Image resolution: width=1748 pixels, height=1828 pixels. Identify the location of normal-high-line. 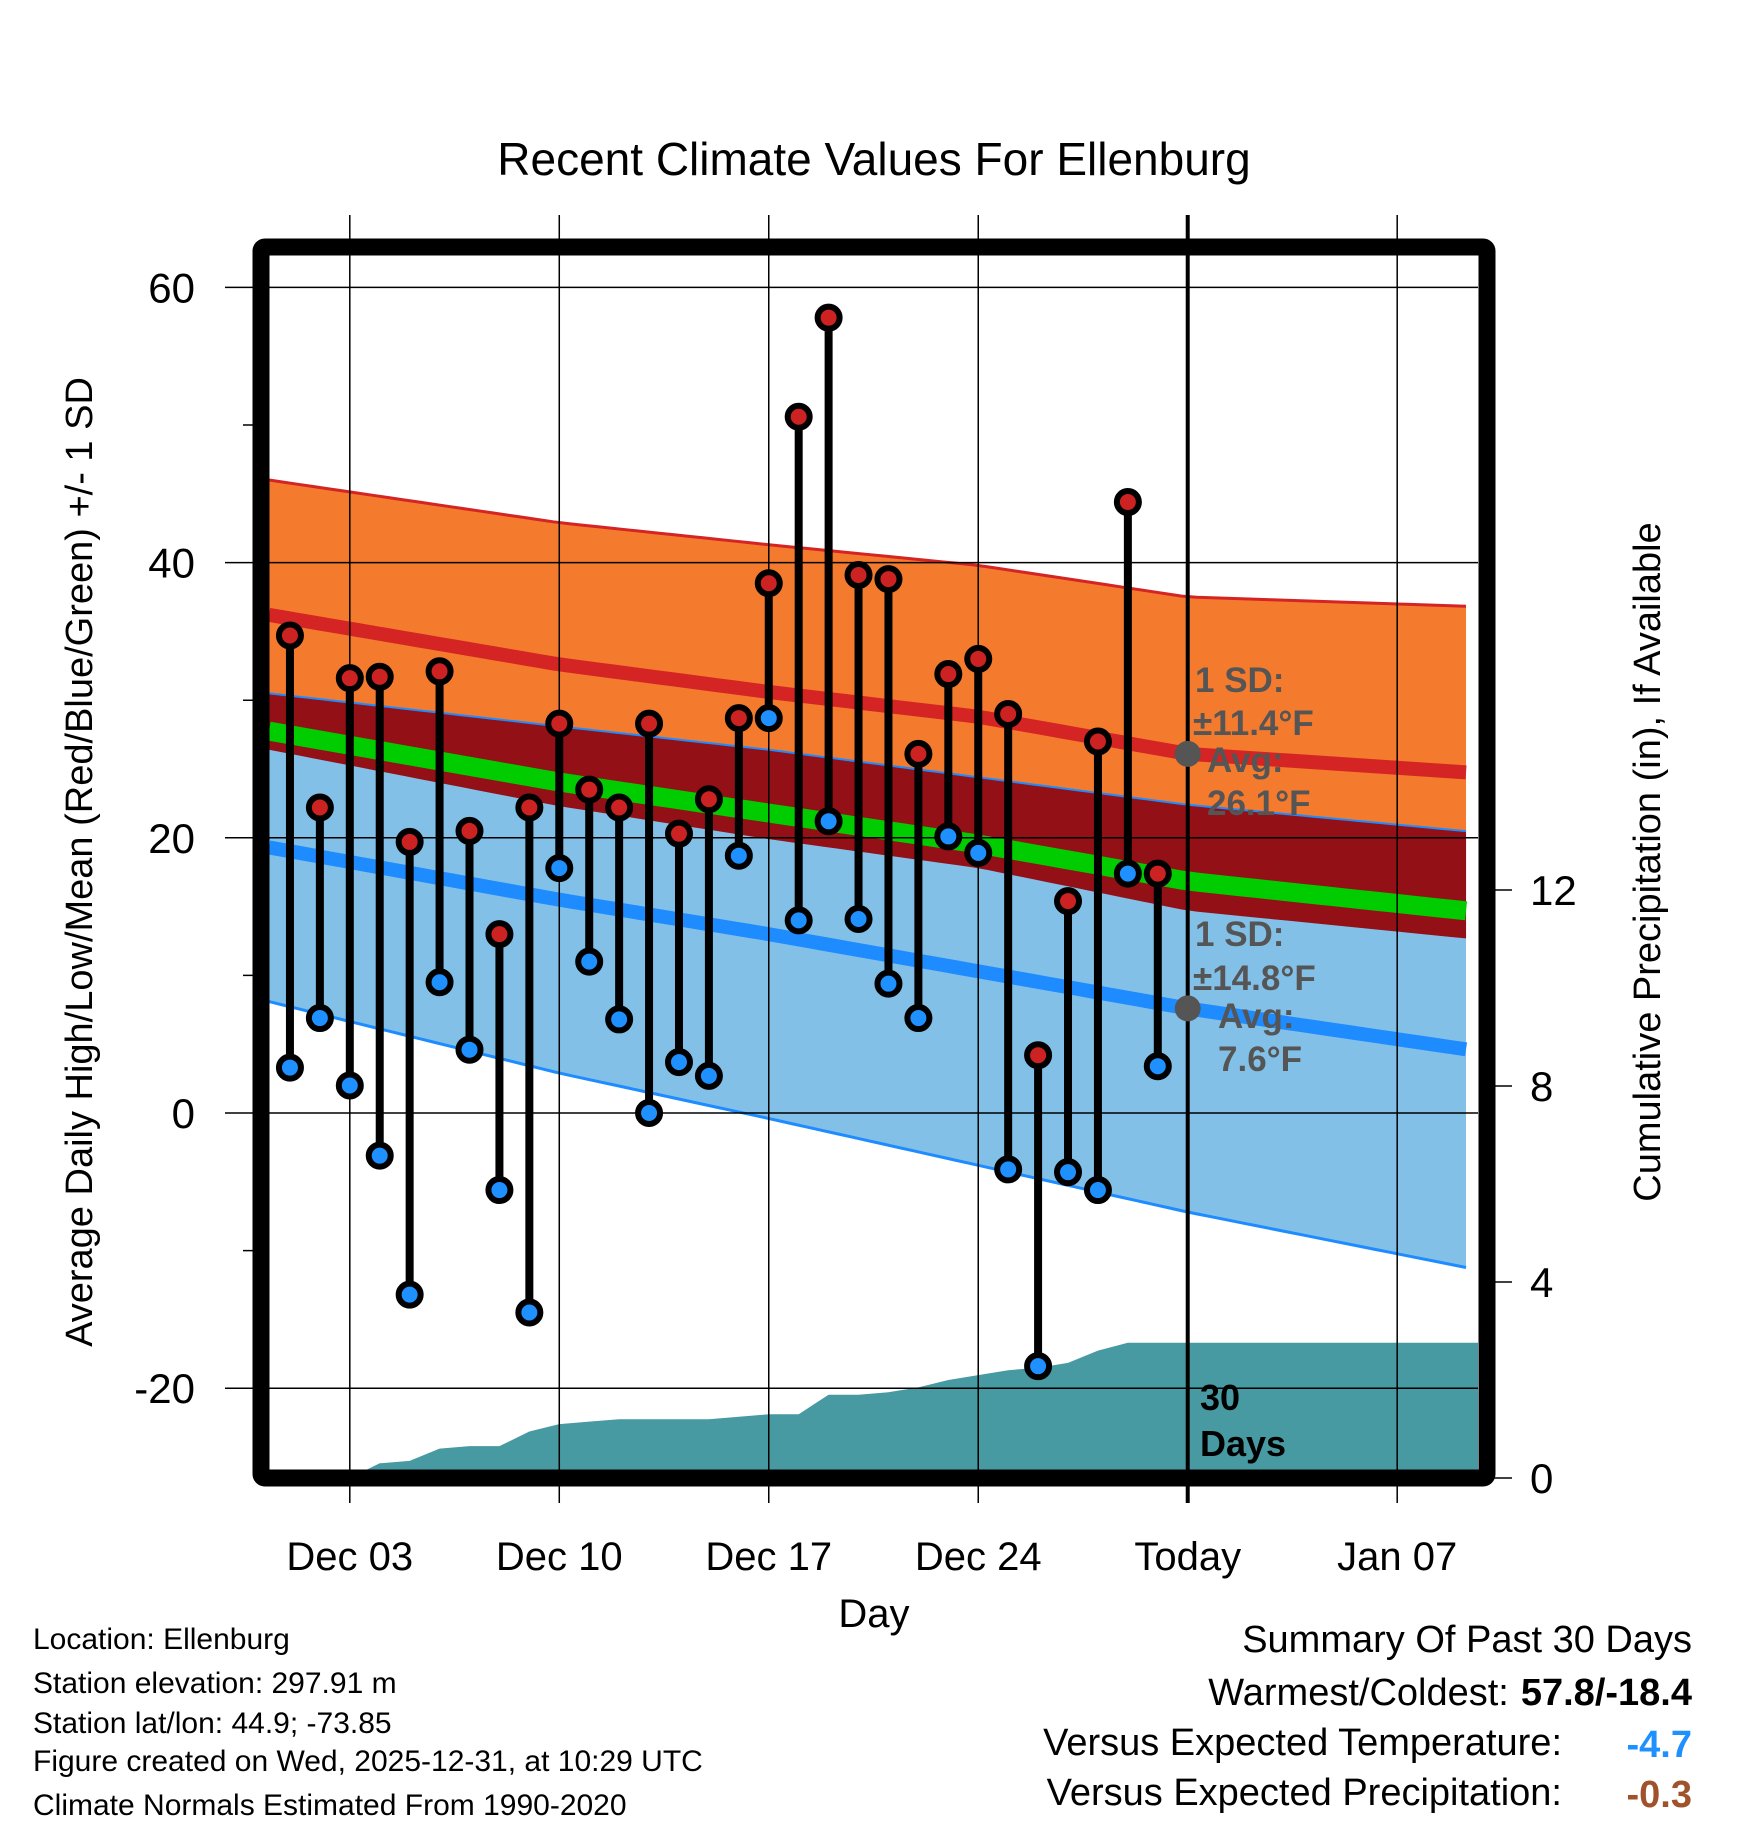
(867, 693).